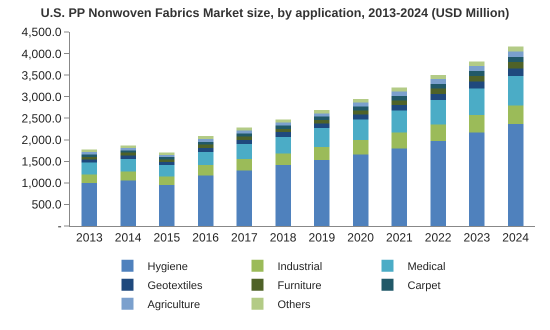 The height and width of the screenshot is (330, 550). Describe the element at coordinates (42, 183) in the screenshot. I see `y-tick-label: 1,000.0` at that location.